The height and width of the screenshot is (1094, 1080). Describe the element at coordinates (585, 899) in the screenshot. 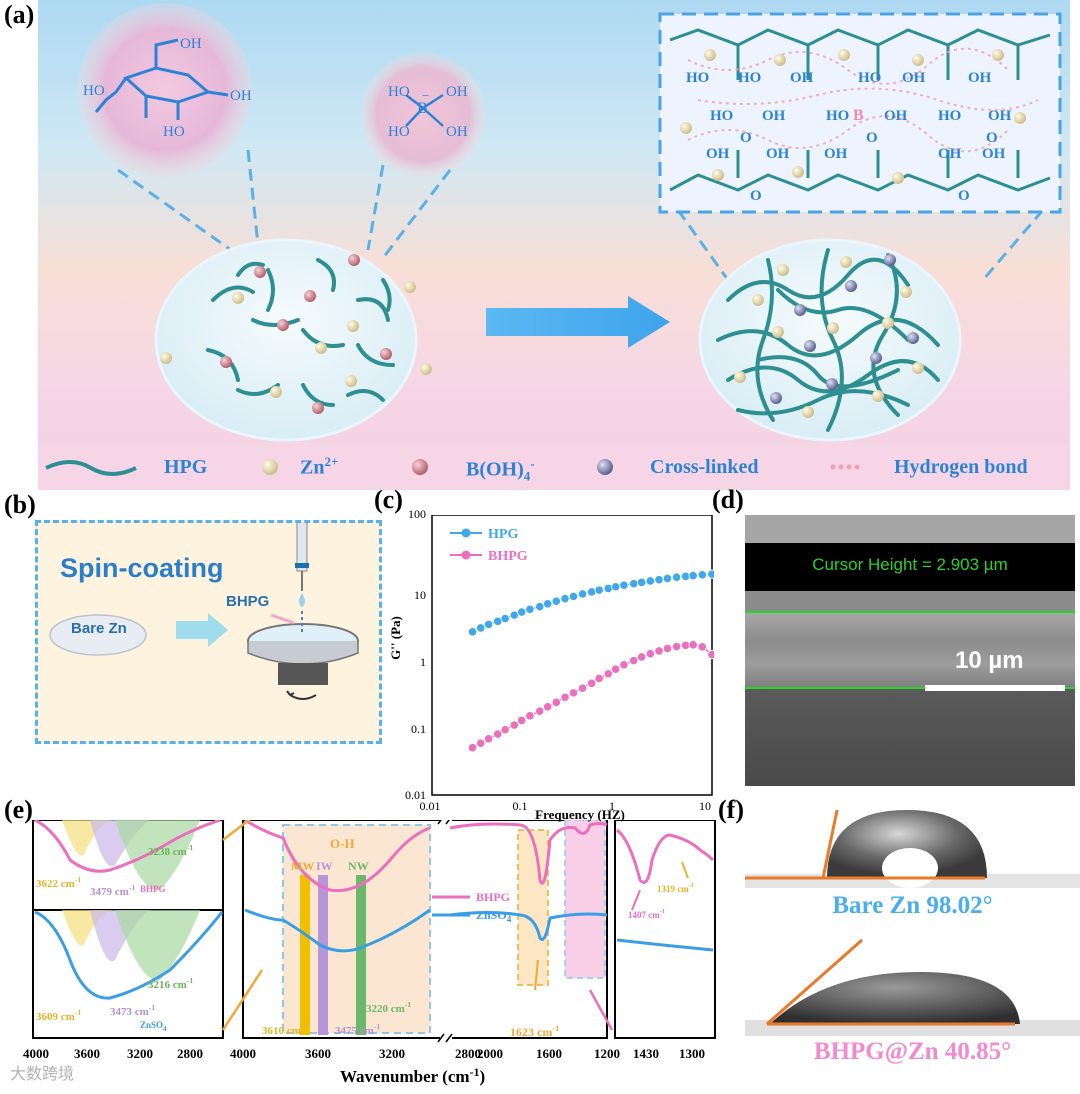

I see `cb-region` at that location.